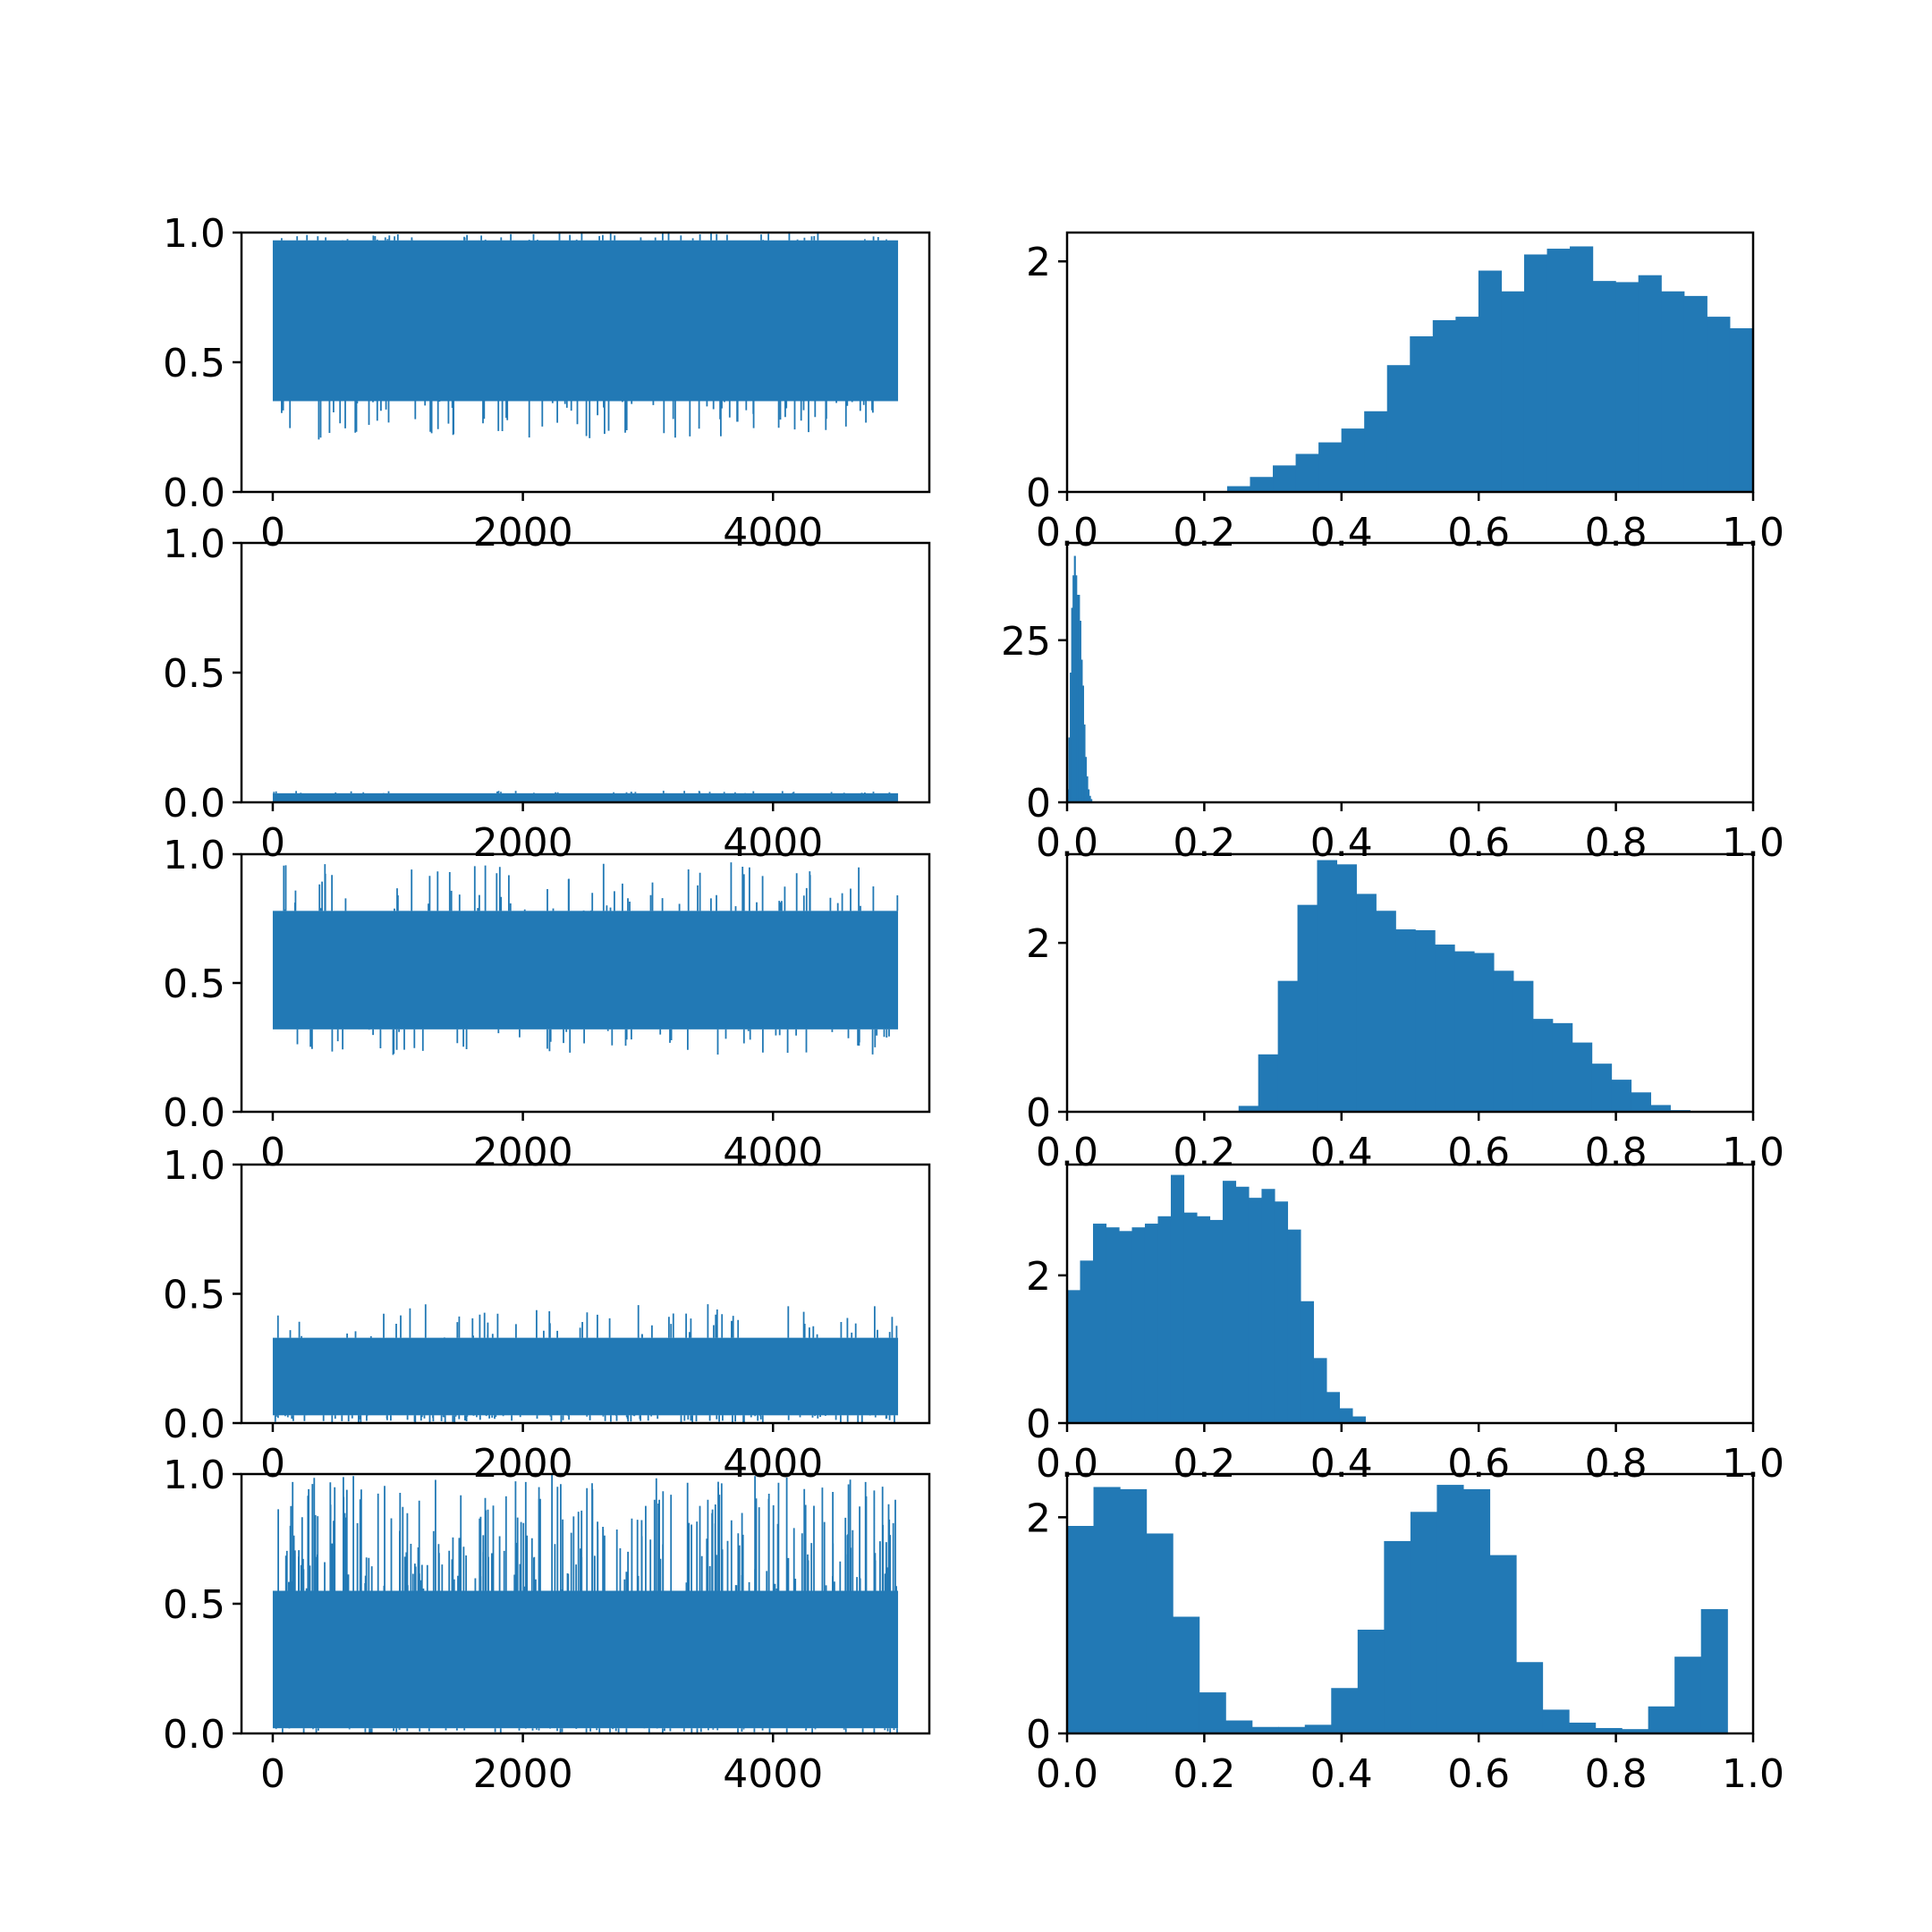 The width and height of the screenshot is (1932, 1932). I want to click on panel-trace-4: 0 2000 4000 0.0 0.5 1.0, so click(547, 1315).